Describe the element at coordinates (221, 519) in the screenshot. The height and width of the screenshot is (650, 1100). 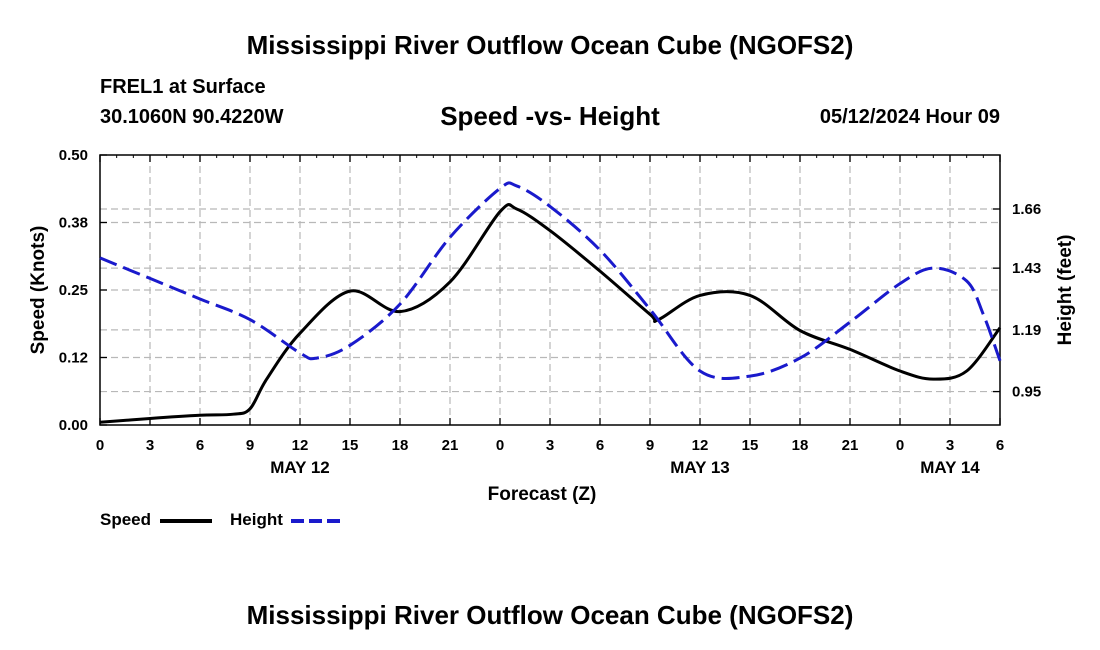
I see `legend: Speed Height` at that location.